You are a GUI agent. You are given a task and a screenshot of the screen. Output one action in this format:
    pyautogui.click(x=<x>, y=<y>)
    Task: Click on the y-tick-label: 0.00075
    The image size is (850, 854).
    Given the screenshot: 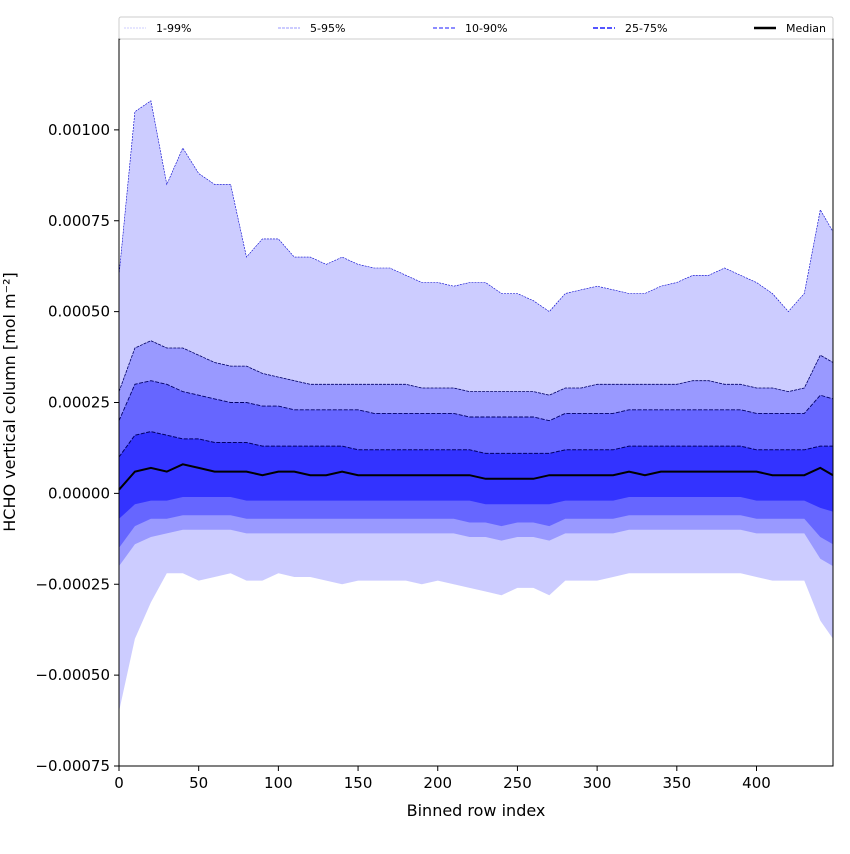 What is the action you would take?
    pyautogui.click(x=79, y=221)
    